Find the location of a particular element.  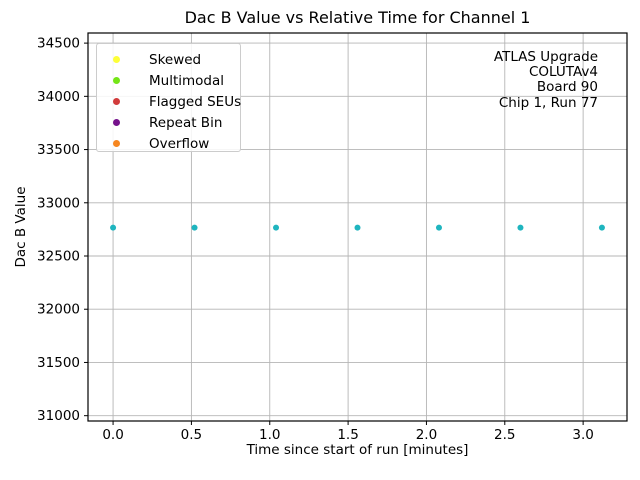

y-tick-label: 31000 is located at coordinates (58, 416).